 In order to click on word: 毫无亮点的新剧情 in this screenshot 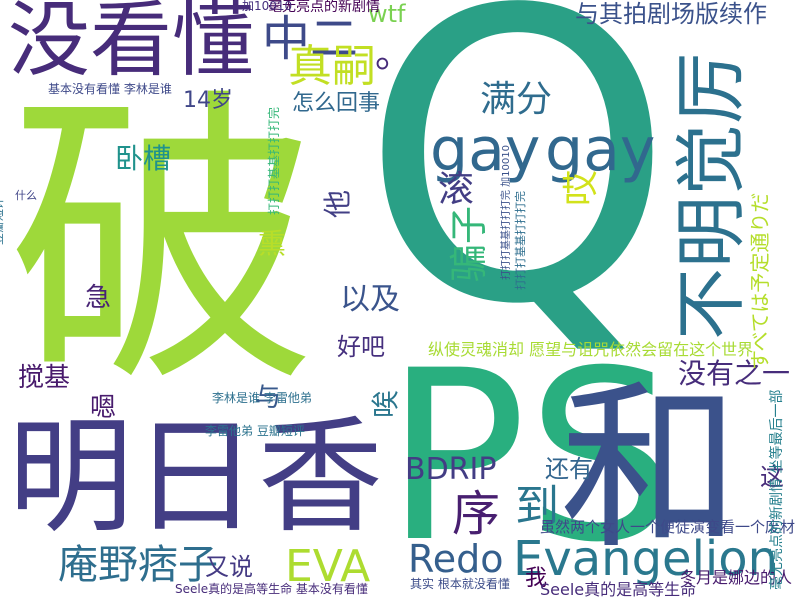, I will do `click(324, 7)`.